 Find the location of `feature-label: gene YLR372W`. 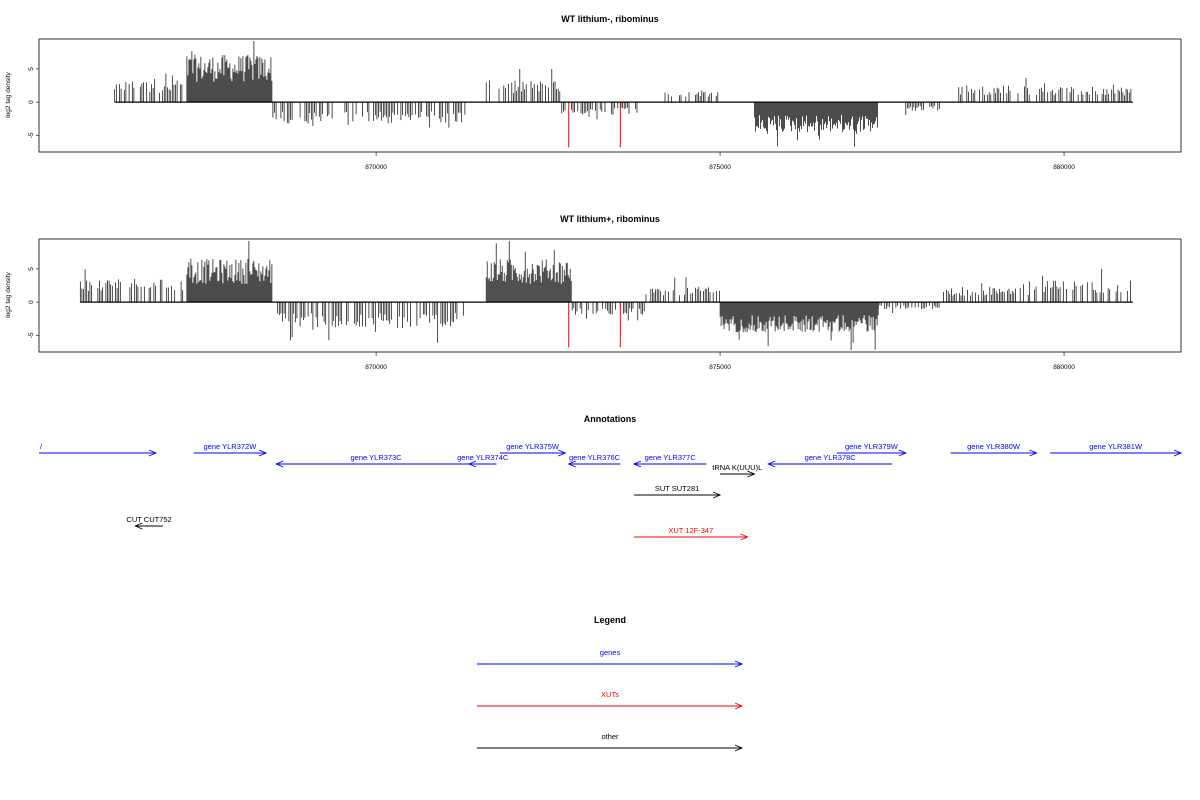

feature-label: gene YLR372W is located at coordinates (230, 446).